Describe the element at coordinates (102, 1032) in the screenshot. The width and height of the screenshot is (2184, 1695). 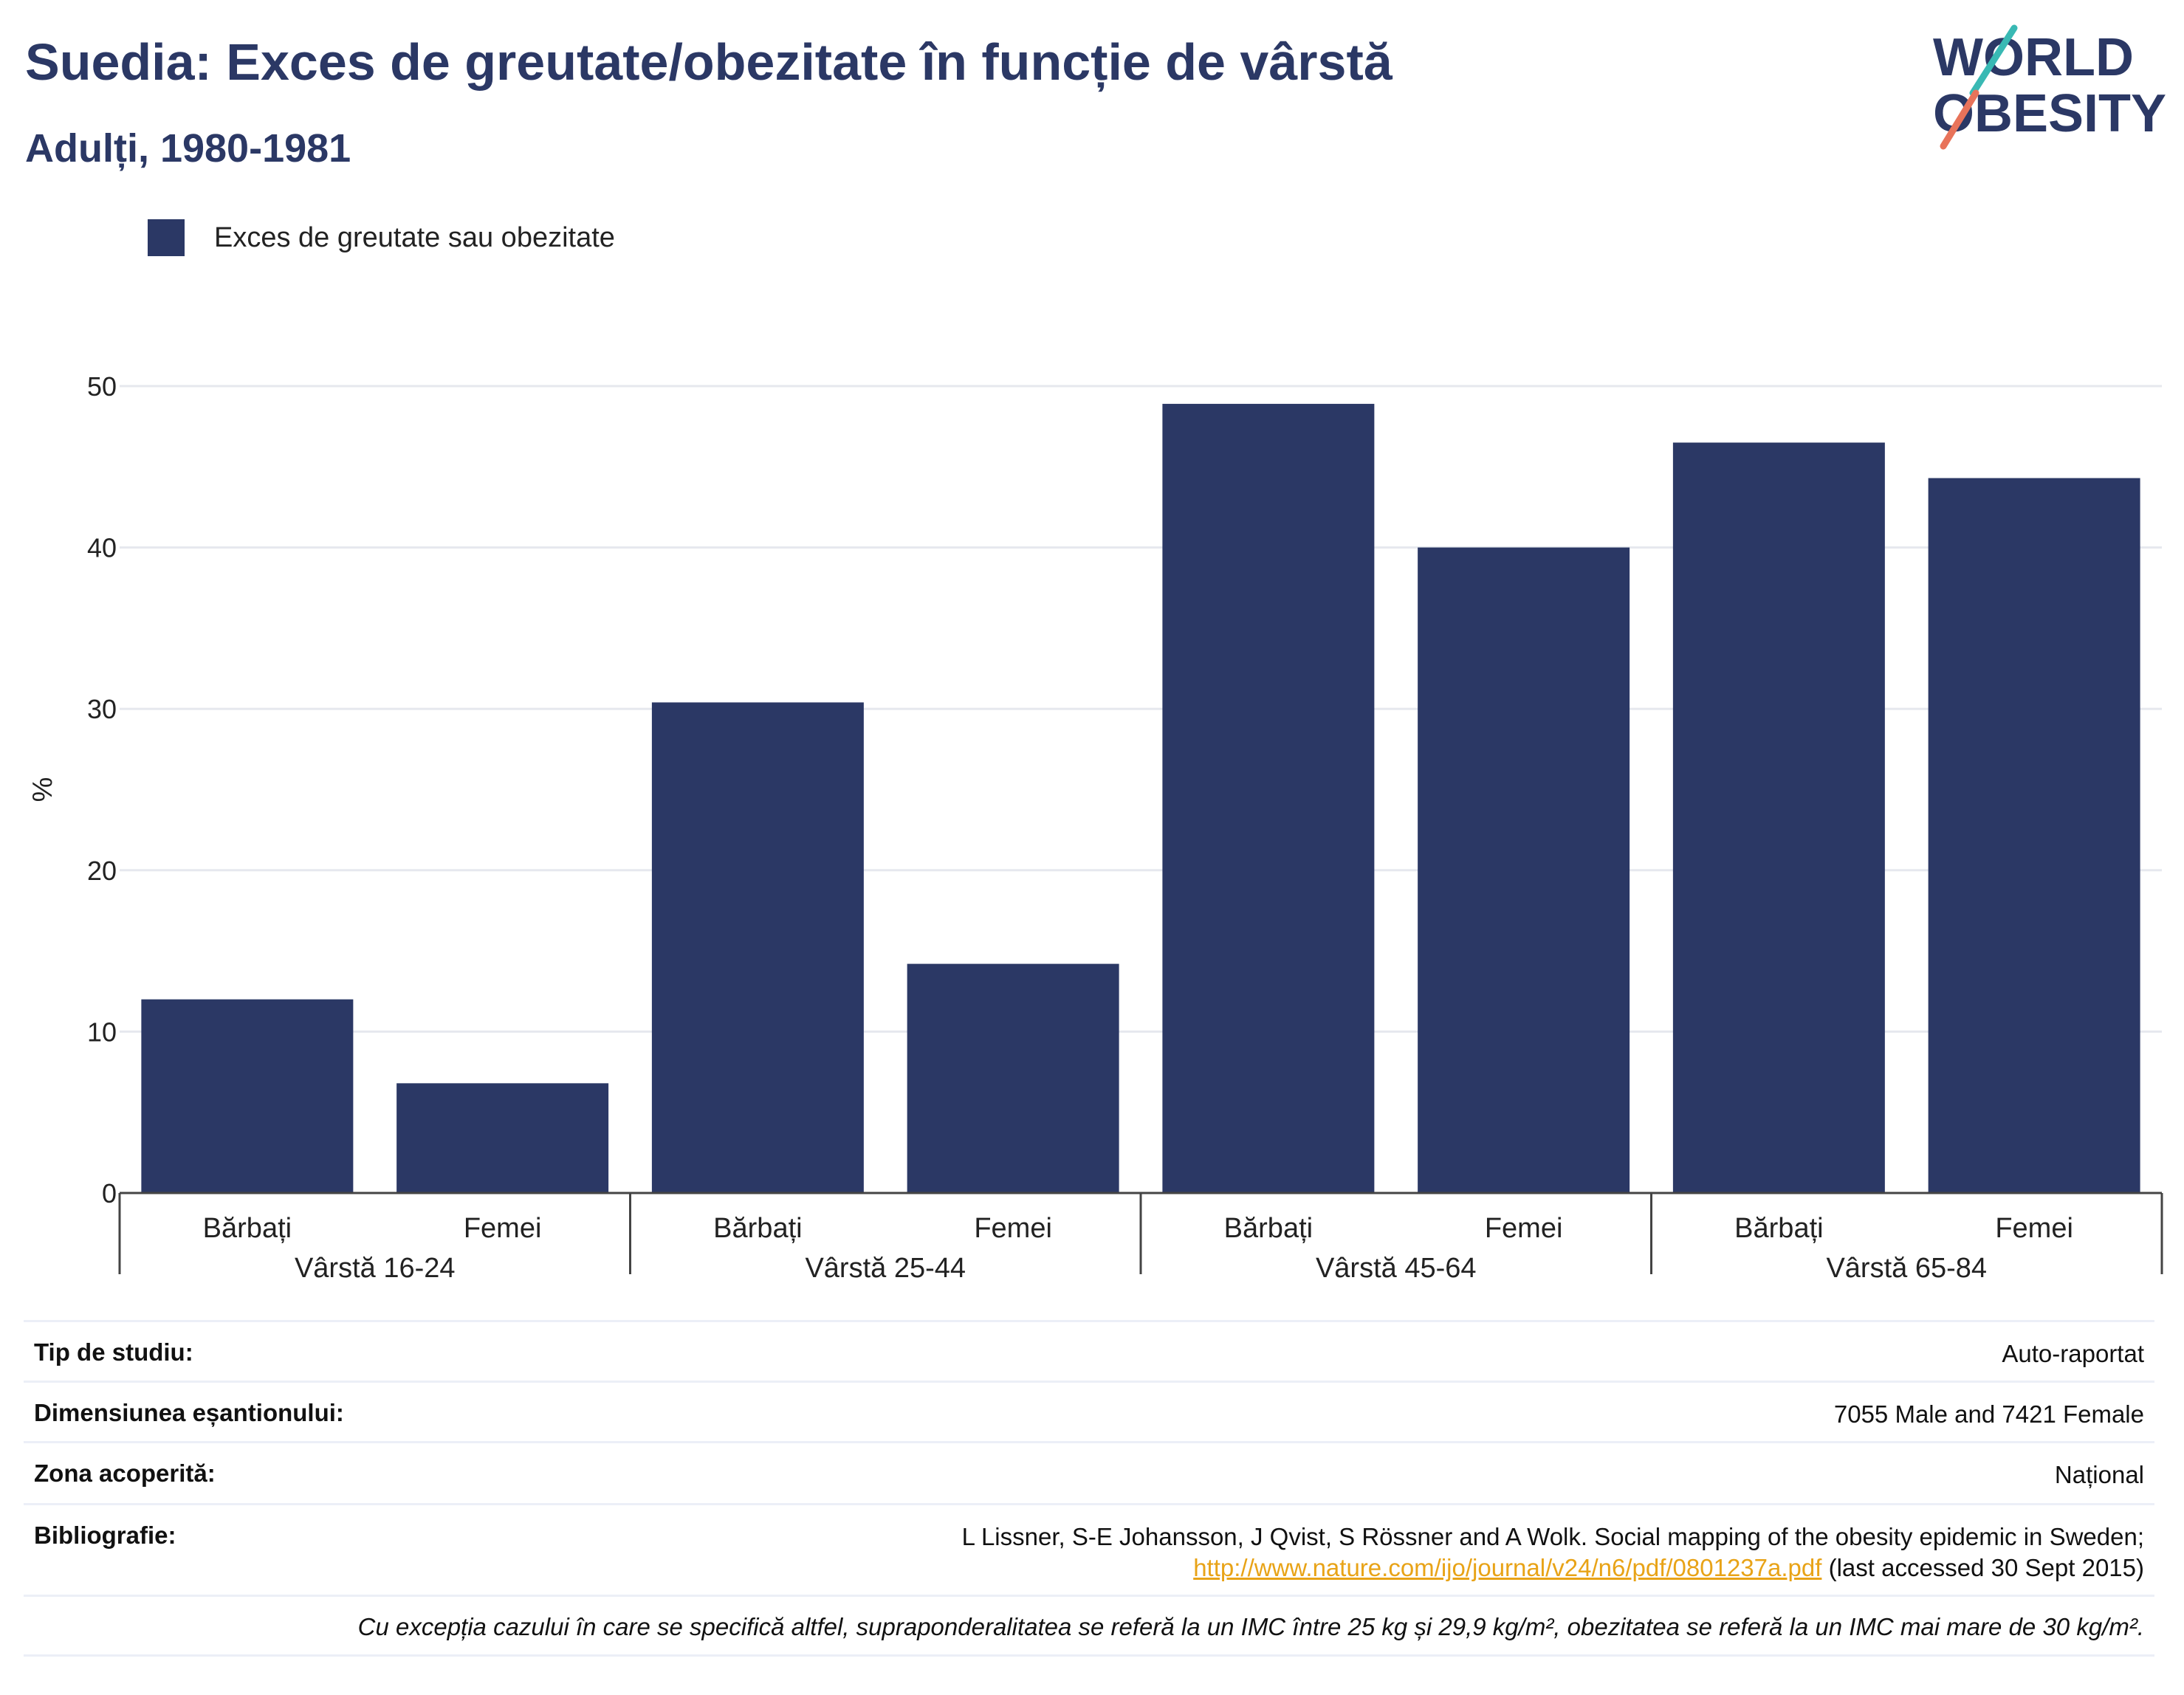
I see `y-tick-label: 10` at that location.